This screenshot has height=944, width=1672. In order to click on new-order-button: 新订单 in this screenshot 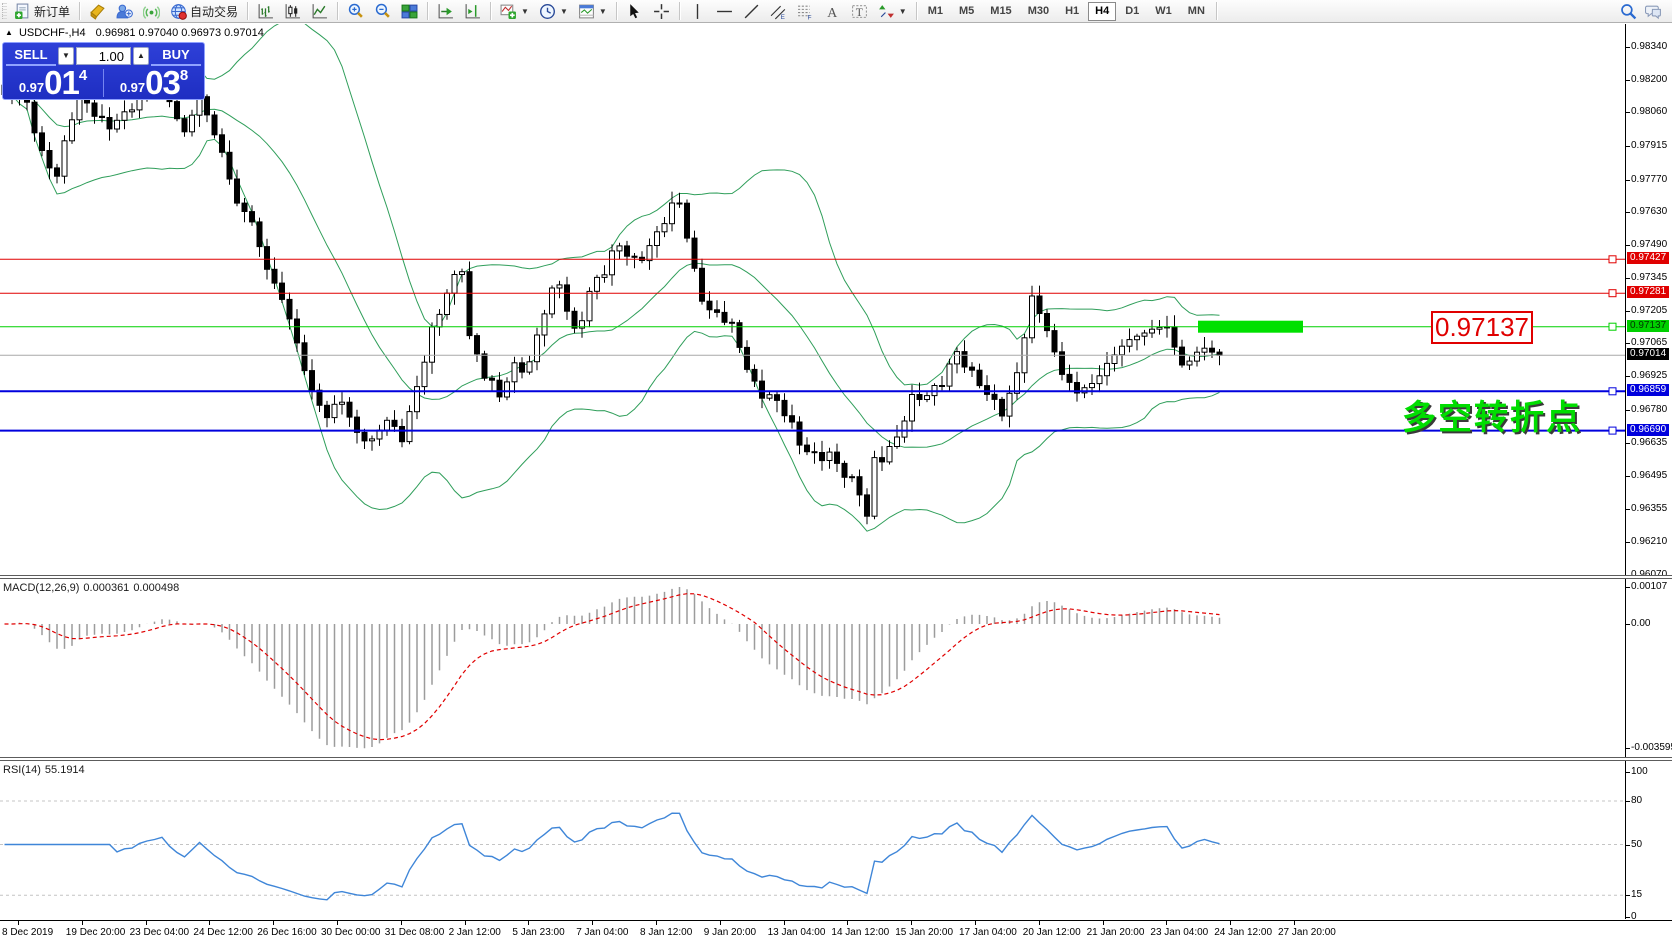, I will do `click(42, 11)`.